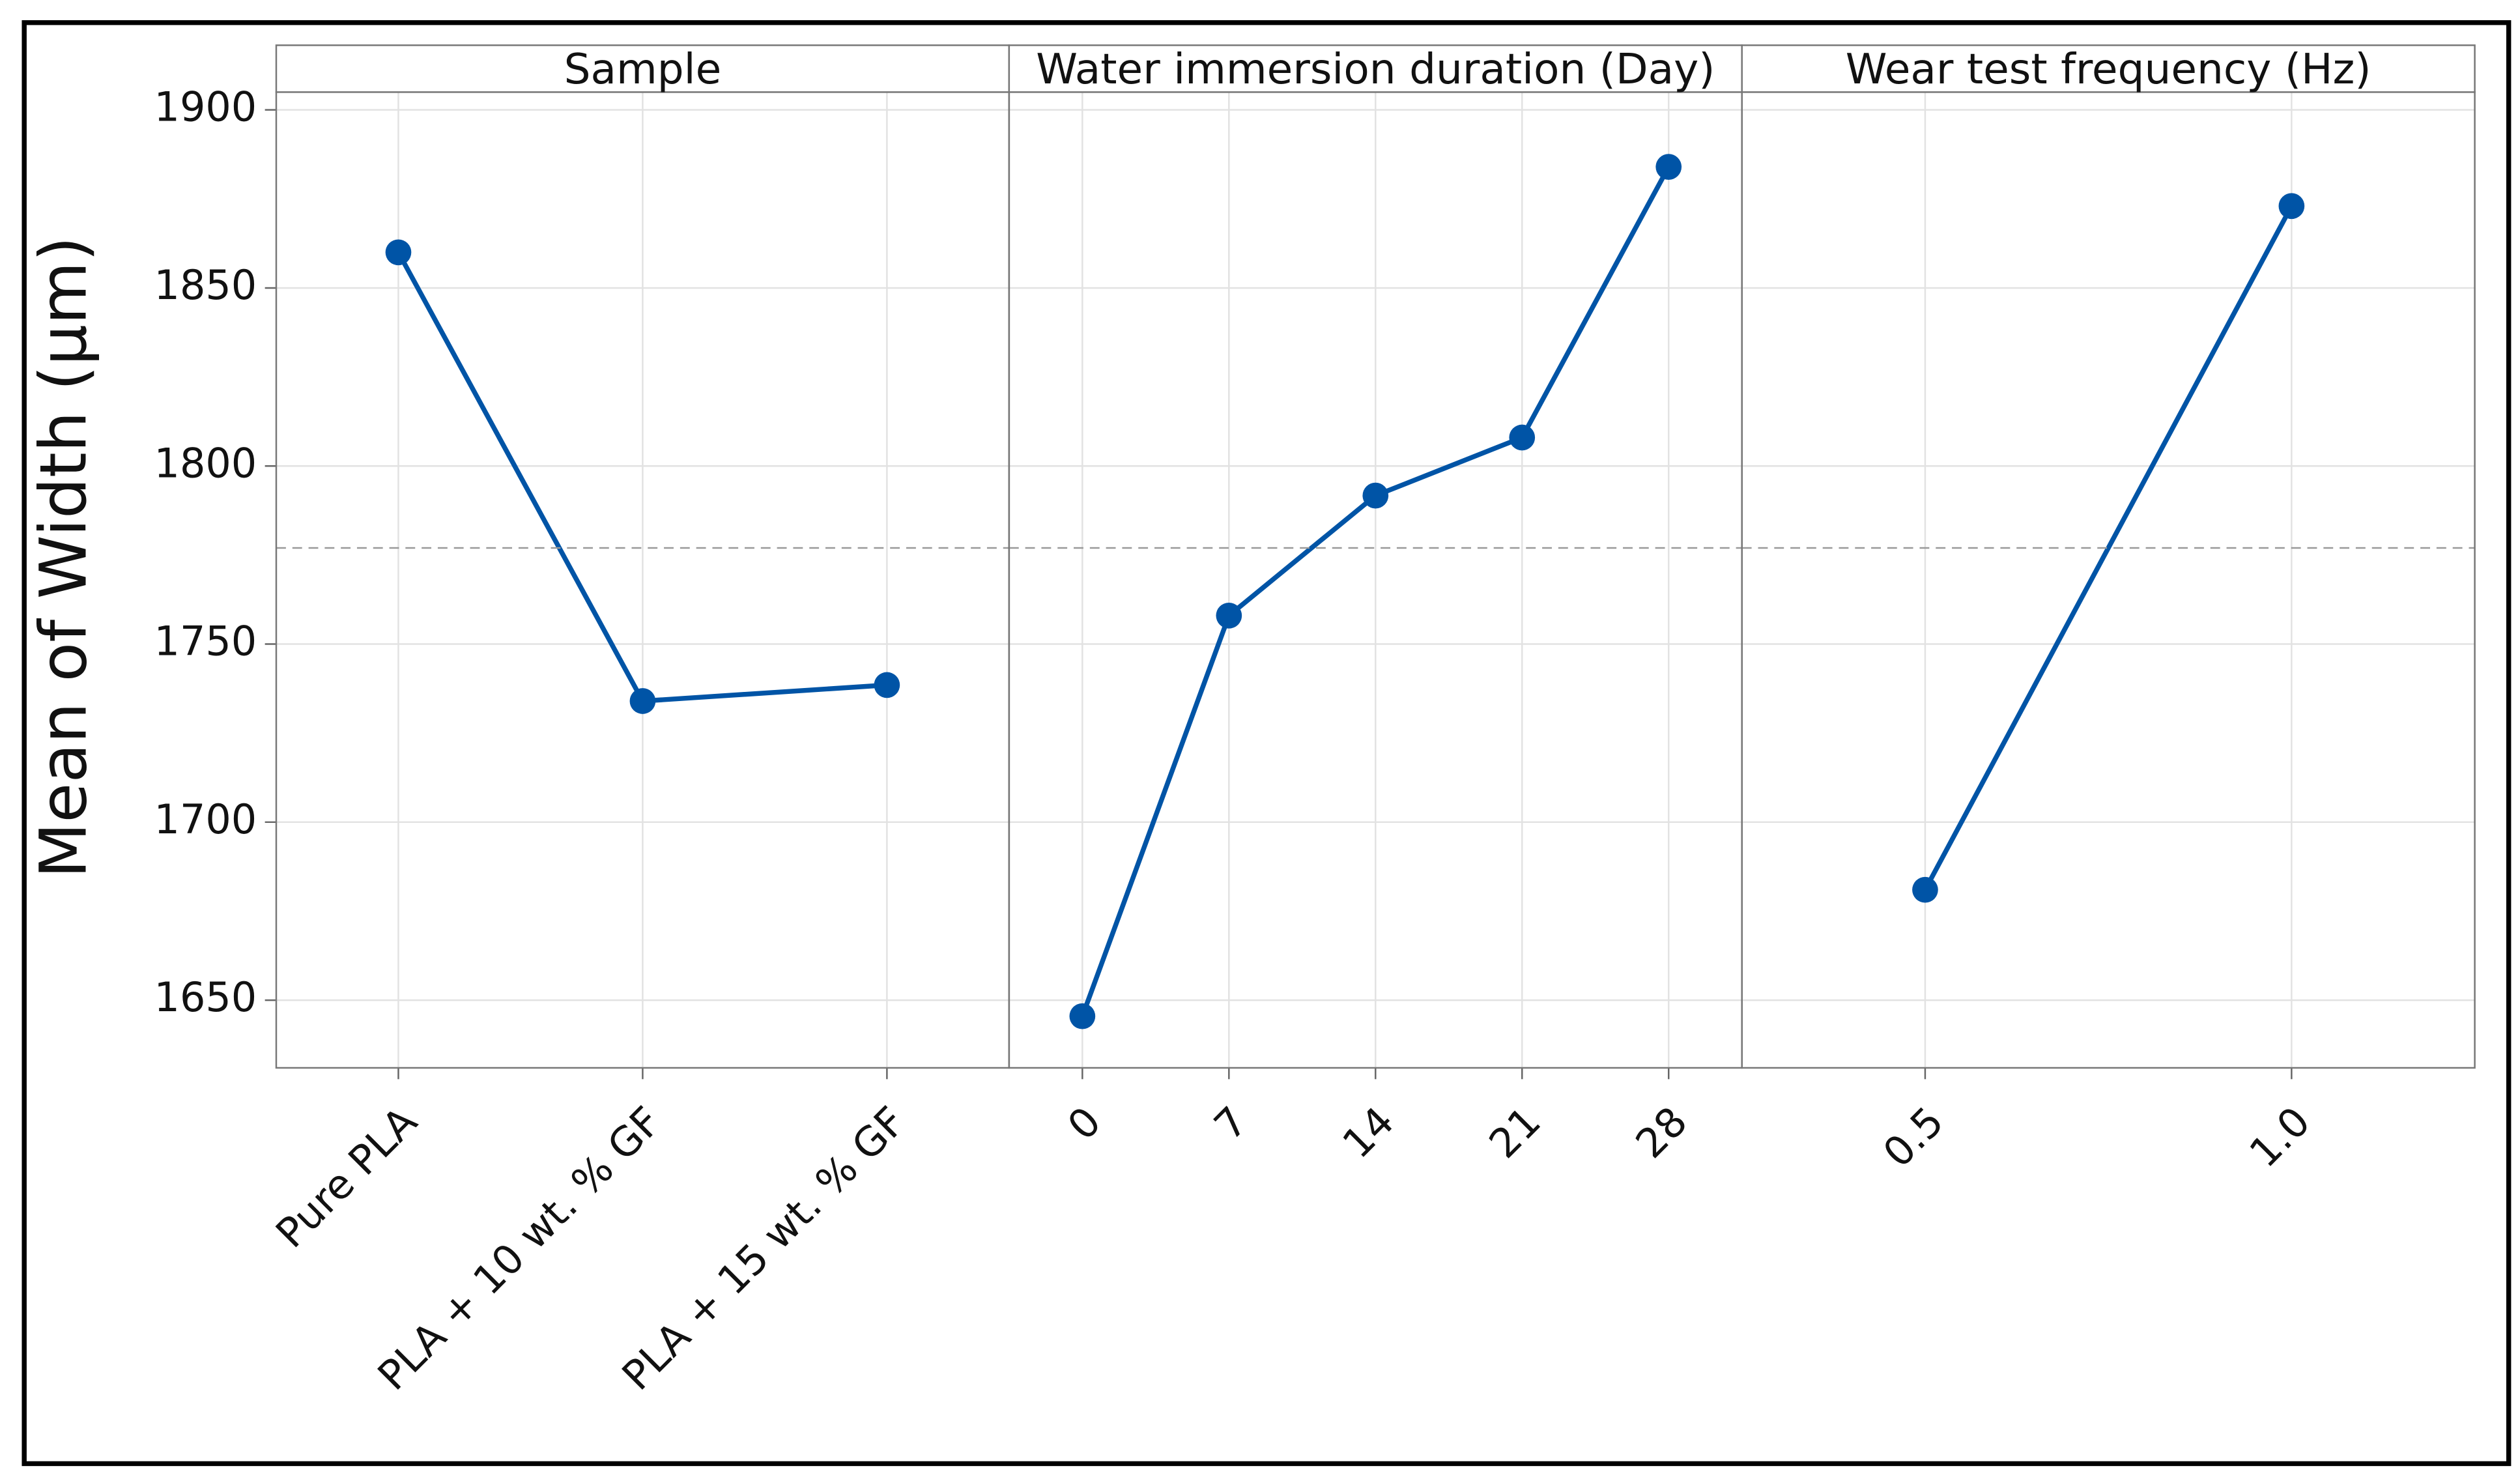 This screenshot has height=1479, width=2520. I want to click on panel-title: Sample, so click(643, 69).